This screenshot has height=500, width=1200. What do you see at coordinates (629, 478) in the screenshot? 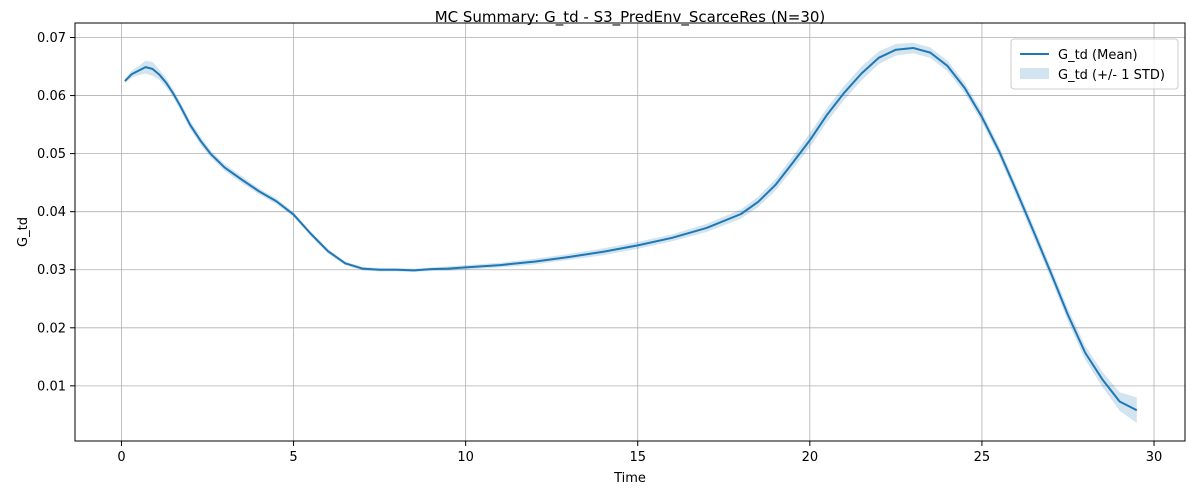
I see `x-axis-title: Time` at bounding box center [629, 478].